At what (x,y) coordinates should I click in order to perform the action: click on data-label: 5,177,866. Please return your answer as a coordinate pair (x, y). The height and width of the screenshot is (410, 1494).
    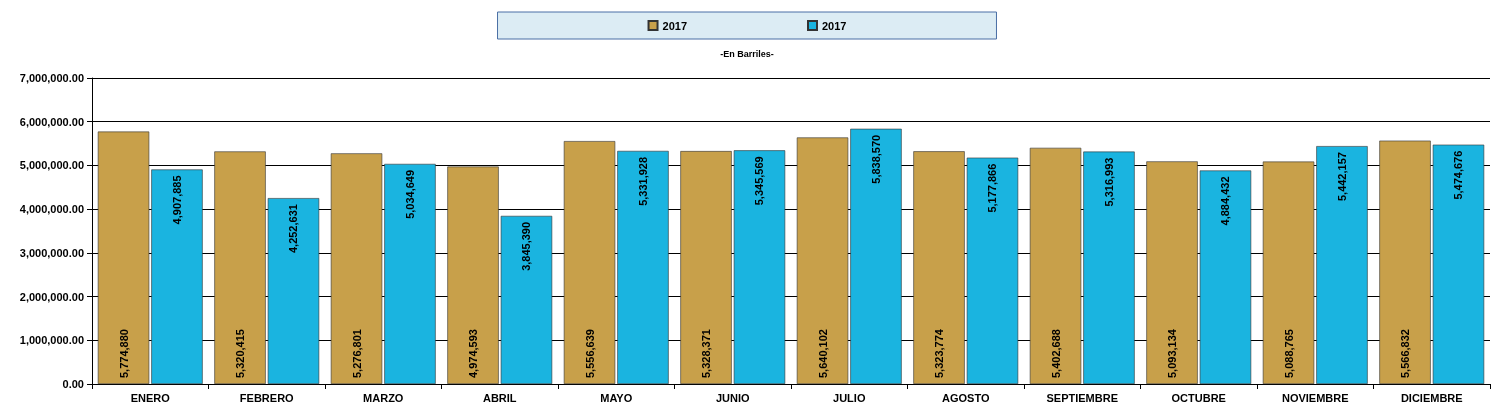
    Looking at the image, I should click on (992, 188).